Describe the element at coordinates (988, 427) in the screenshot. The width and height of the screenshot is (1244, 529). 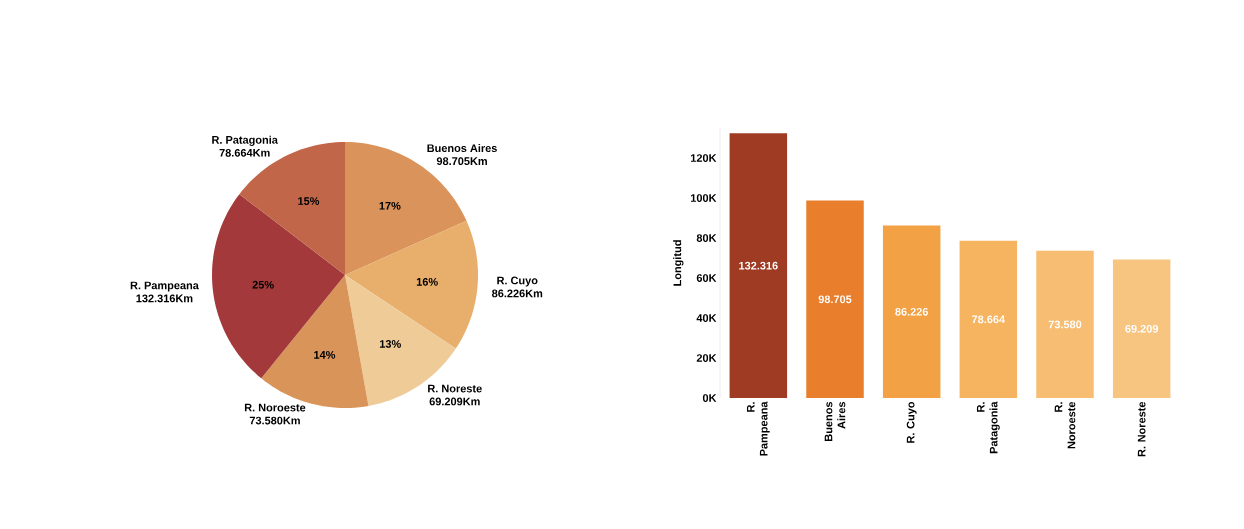
I see `x-tick-label: R. Patagonia` at that location.